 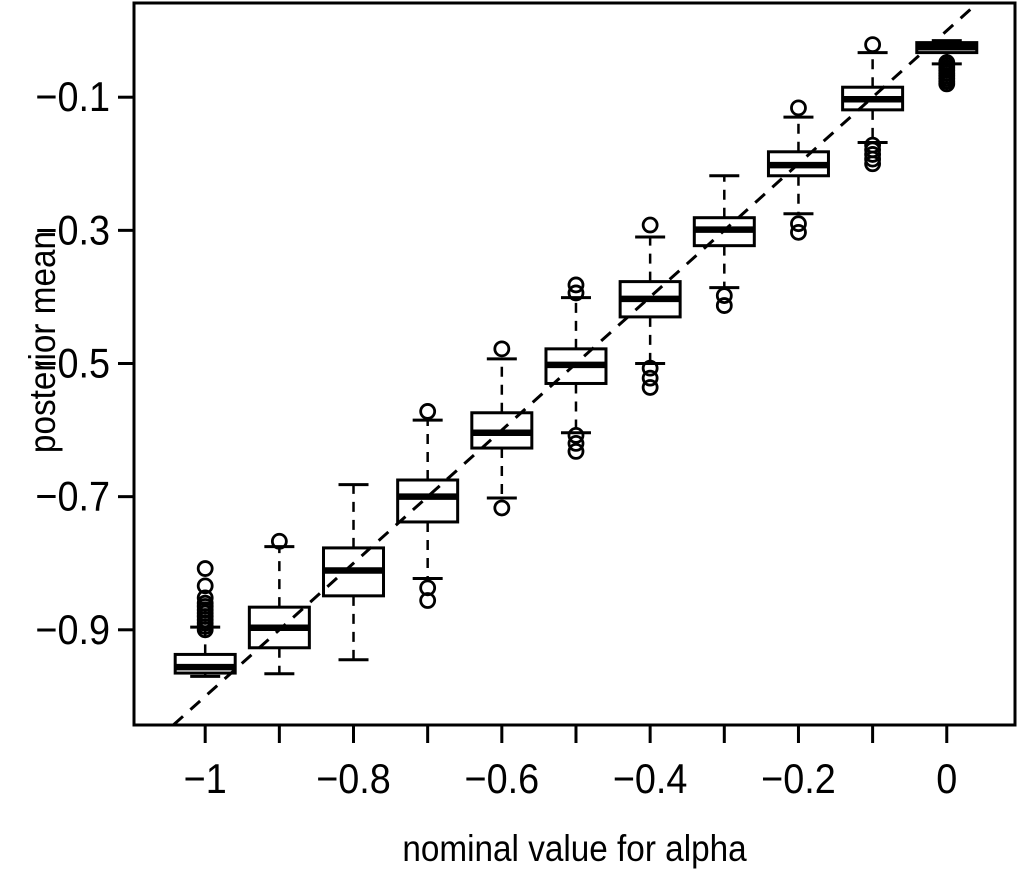 What do you see at coordinates (428, 501) in the screenshot?
I see `iqr-box` at bounding box center [428, 501].